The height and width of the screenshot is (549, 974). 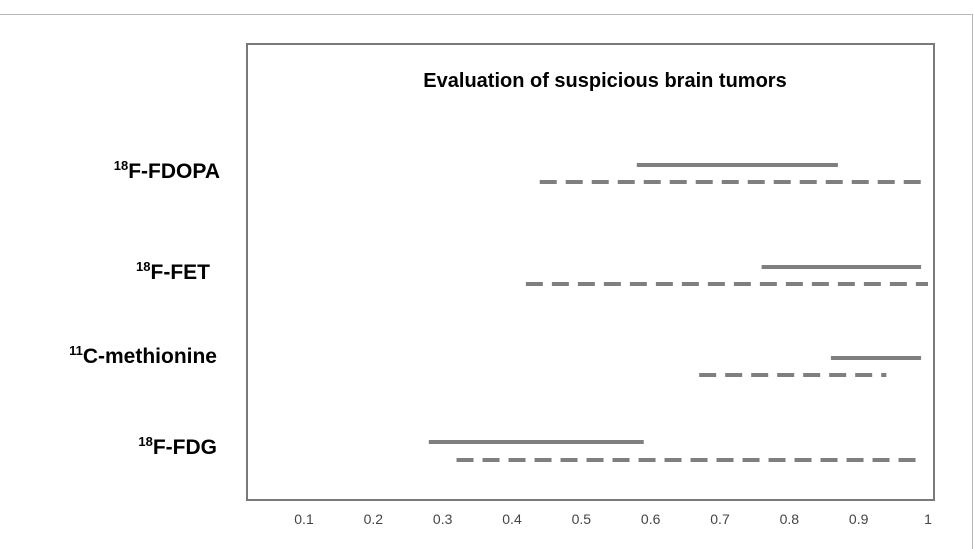 What do you see at coordinates (582, 519) in the screenshot?
I see `x-tick-label: 0.5` at bounding box center [582, 519].